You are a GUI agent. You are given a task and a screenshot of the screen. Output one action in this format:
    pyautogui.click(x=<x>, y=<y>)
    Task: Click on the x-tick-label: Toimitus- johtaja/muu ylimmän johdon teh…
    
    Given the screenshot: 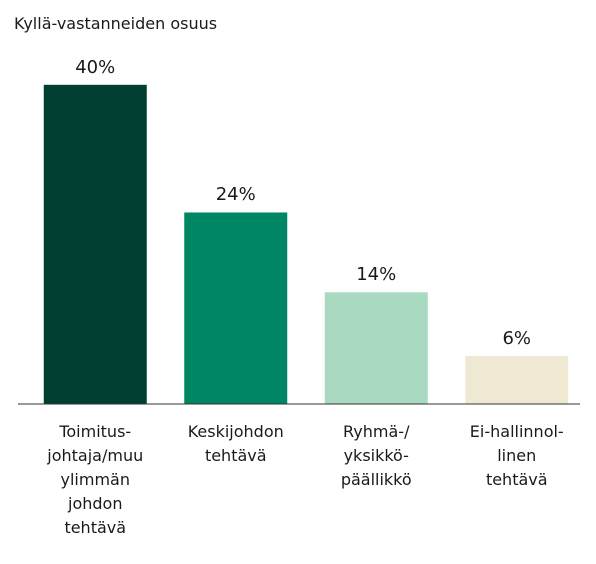 What is the action you would take?
    pyautogui.click(x=95, y=479)
    